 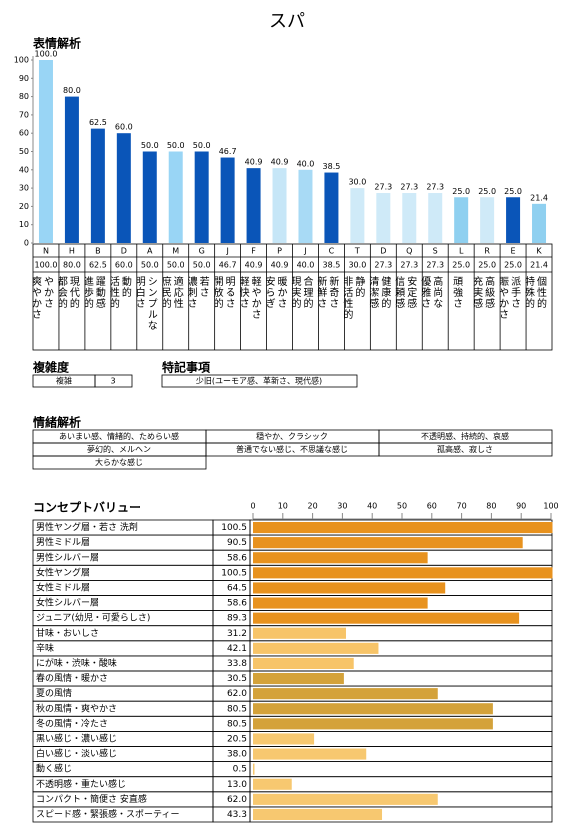 What do you see at coordinates (550, 506) in the screenshot?
I see `x-tick-label: 100` at bounding box center [550, 506].